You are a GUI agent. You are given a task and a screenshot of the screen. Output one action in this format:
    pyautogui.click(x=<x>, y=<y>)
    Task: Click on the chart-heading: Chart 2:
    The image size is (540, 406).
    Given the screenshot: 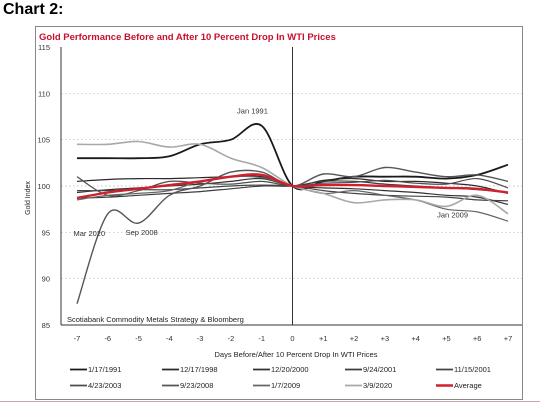 What is the action you would take?
    pyautogui.click(x=33, y=9)
    